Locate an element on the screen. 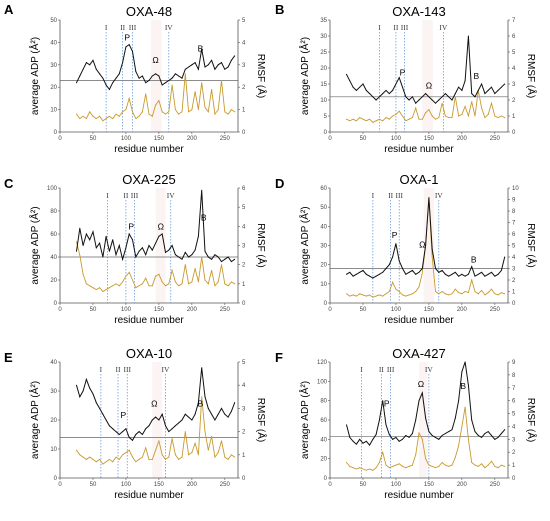  x-tick-label: 50 is located at coordinates (363, 310).